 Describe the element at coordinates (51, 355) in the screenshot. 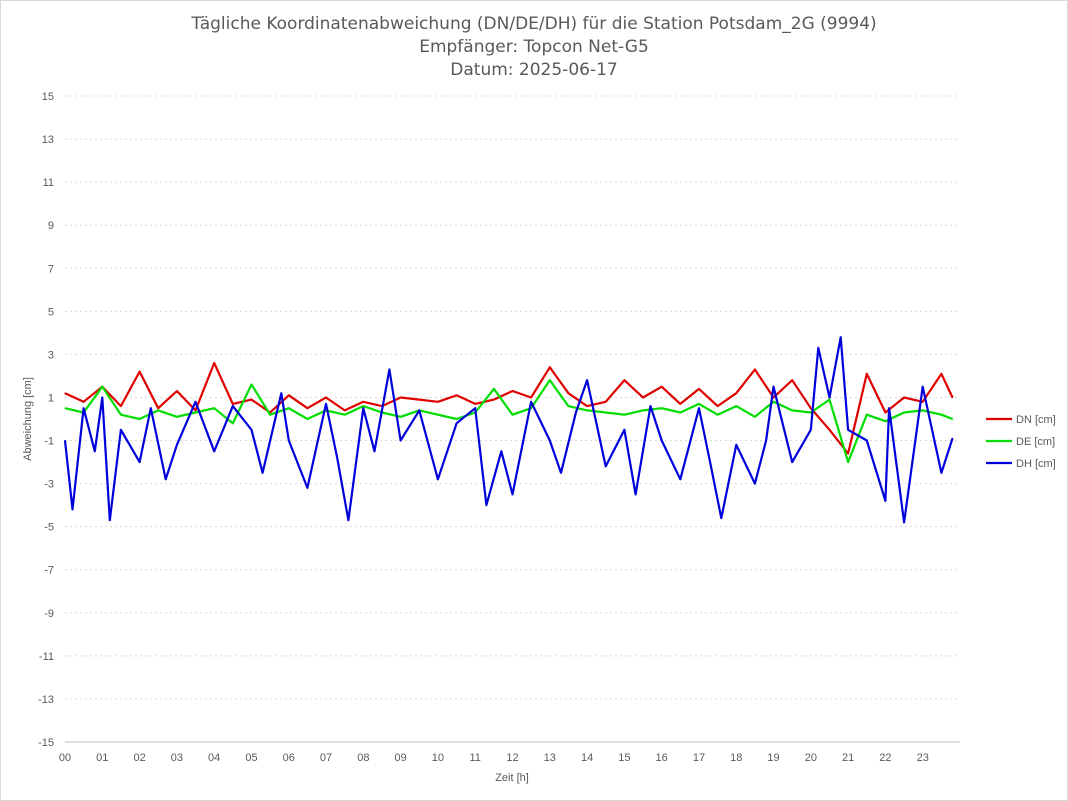

I see `y-tick-label: 3` at that location.